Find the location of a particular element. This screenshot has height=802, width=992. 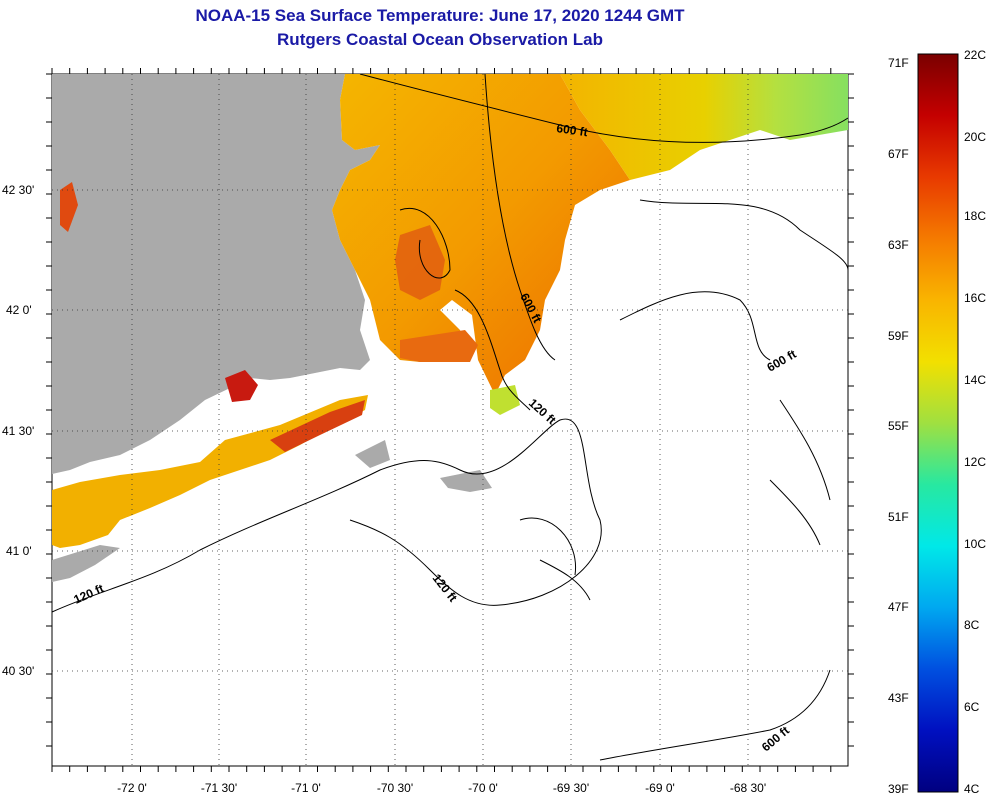

land-nantucket is located at coordinates (466, 481).